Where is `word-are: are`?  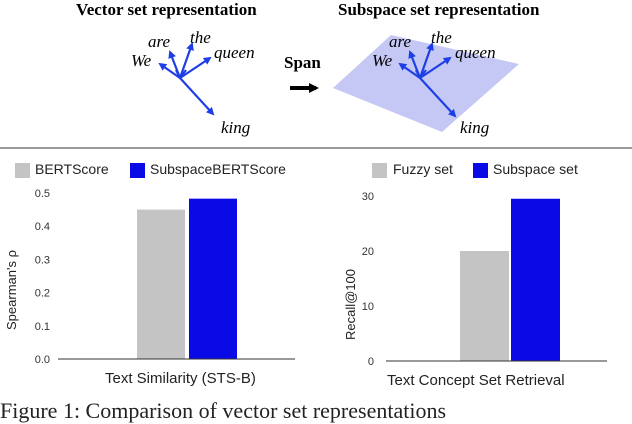
word-are: are is located at coordinates (159, 41).